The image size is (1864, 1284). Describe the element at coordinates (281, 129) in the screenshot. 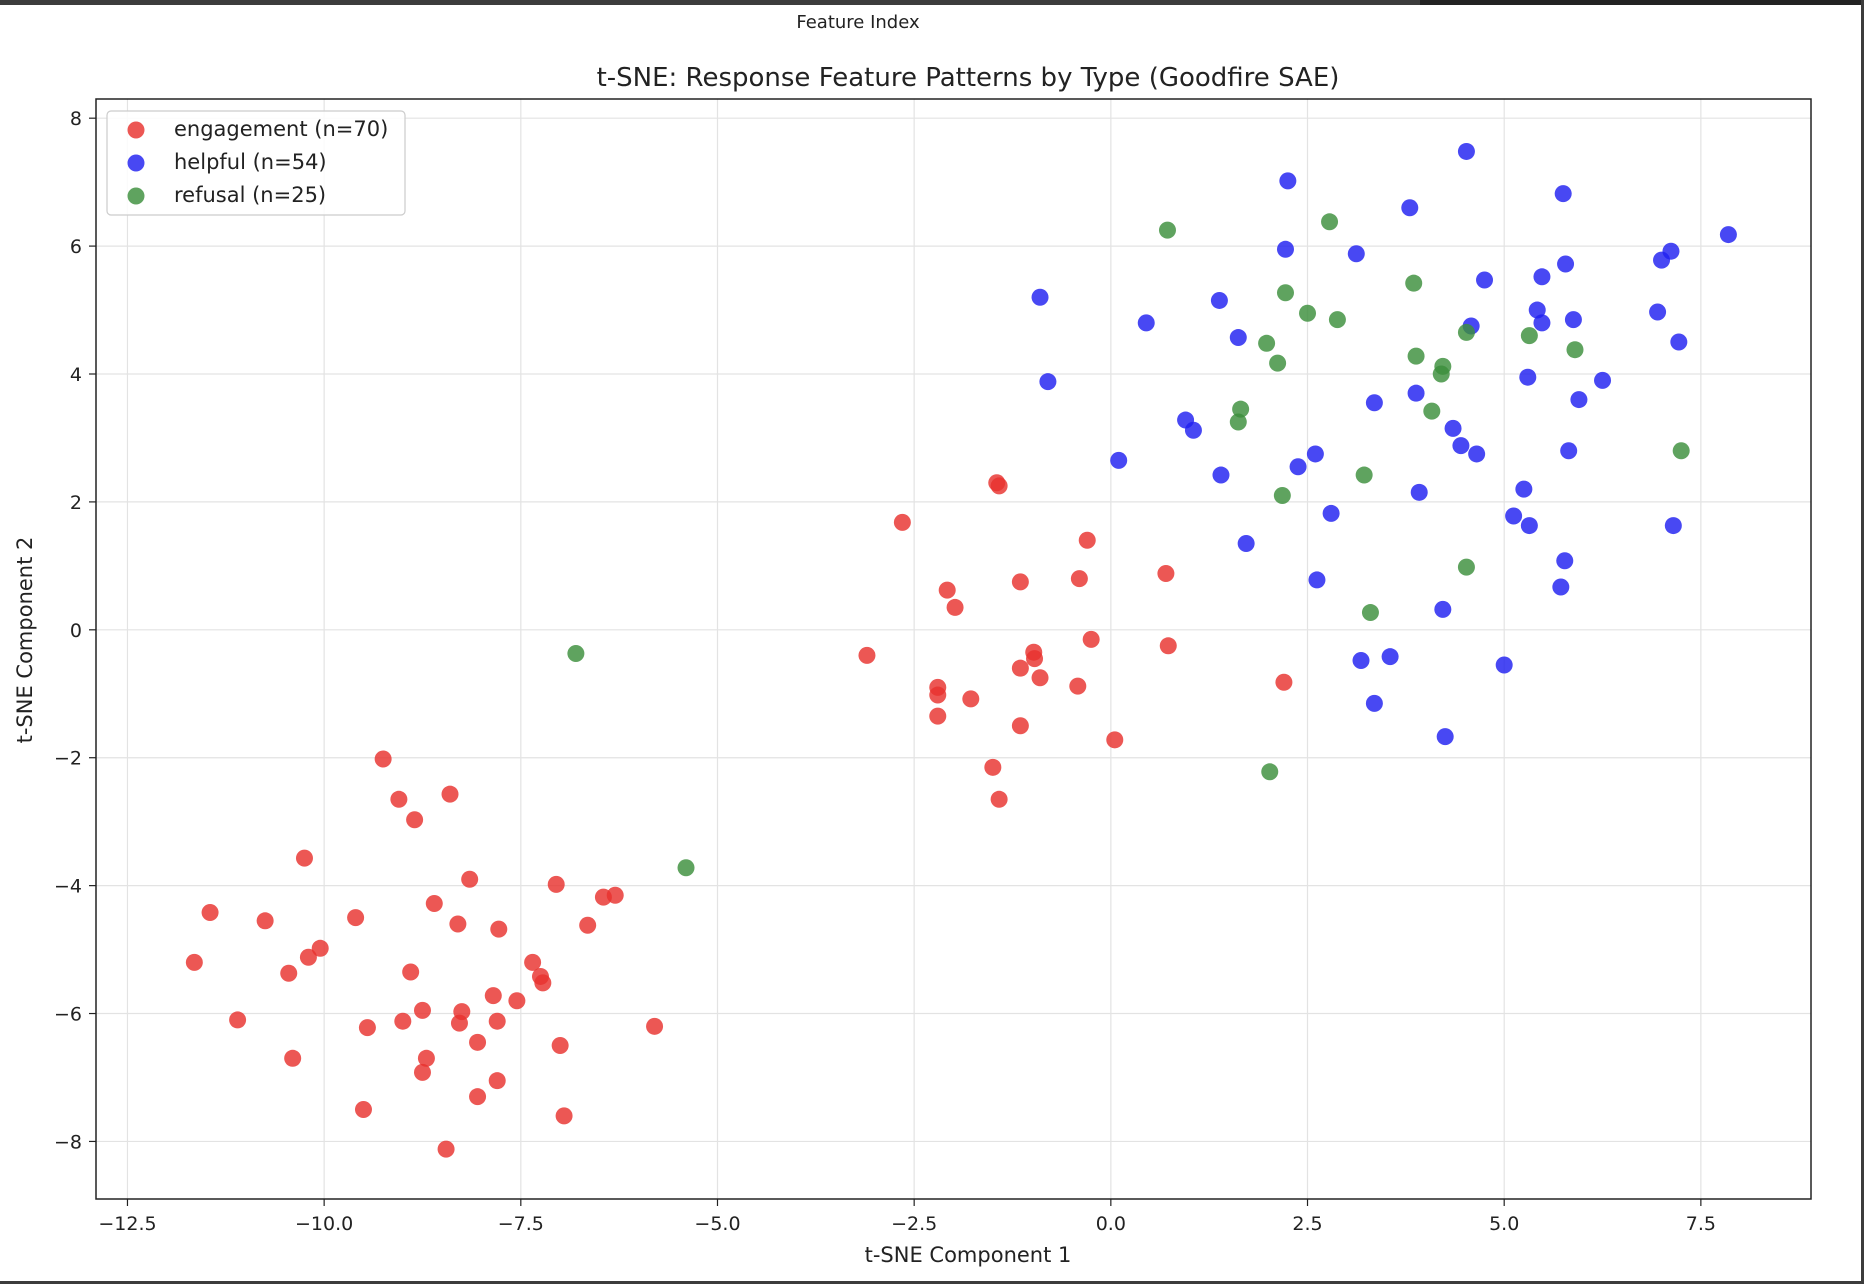

I see `legend-label-engagement: engagement (n=70)` at that location.